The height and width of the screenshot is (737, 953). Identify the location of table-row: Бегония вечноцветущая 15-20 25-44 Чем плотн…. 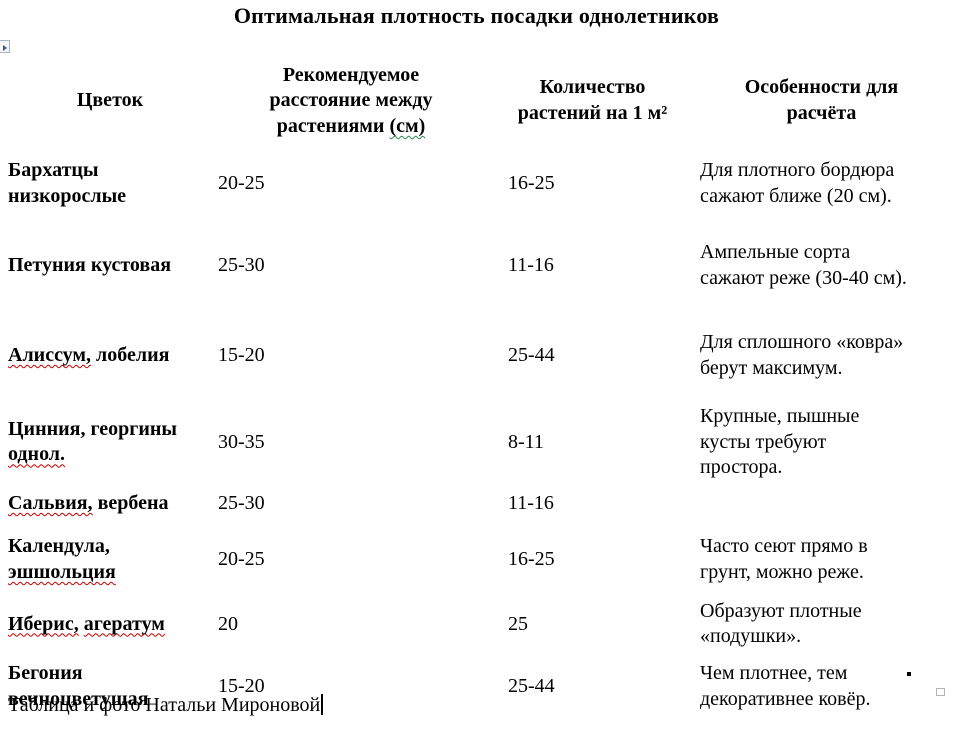
(478, 687).